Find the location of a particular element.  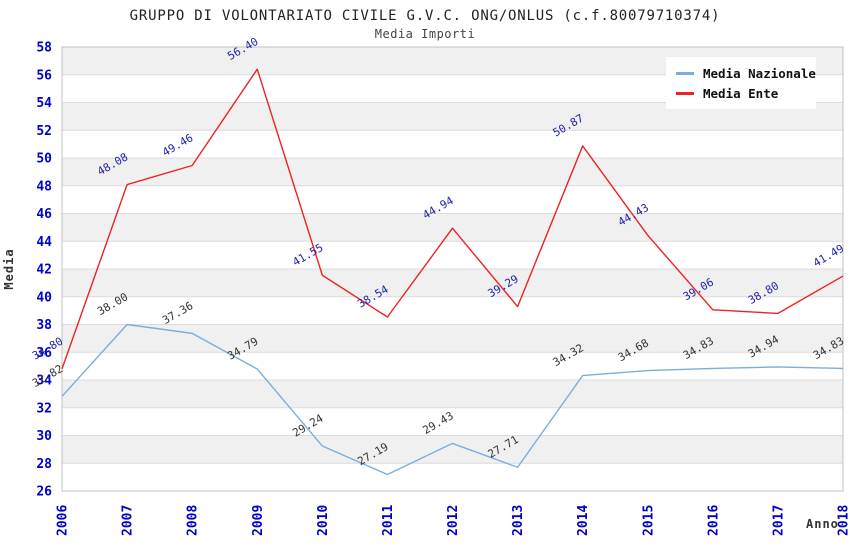

x-tick-label: 2018 is located at coordinates (843, 520).